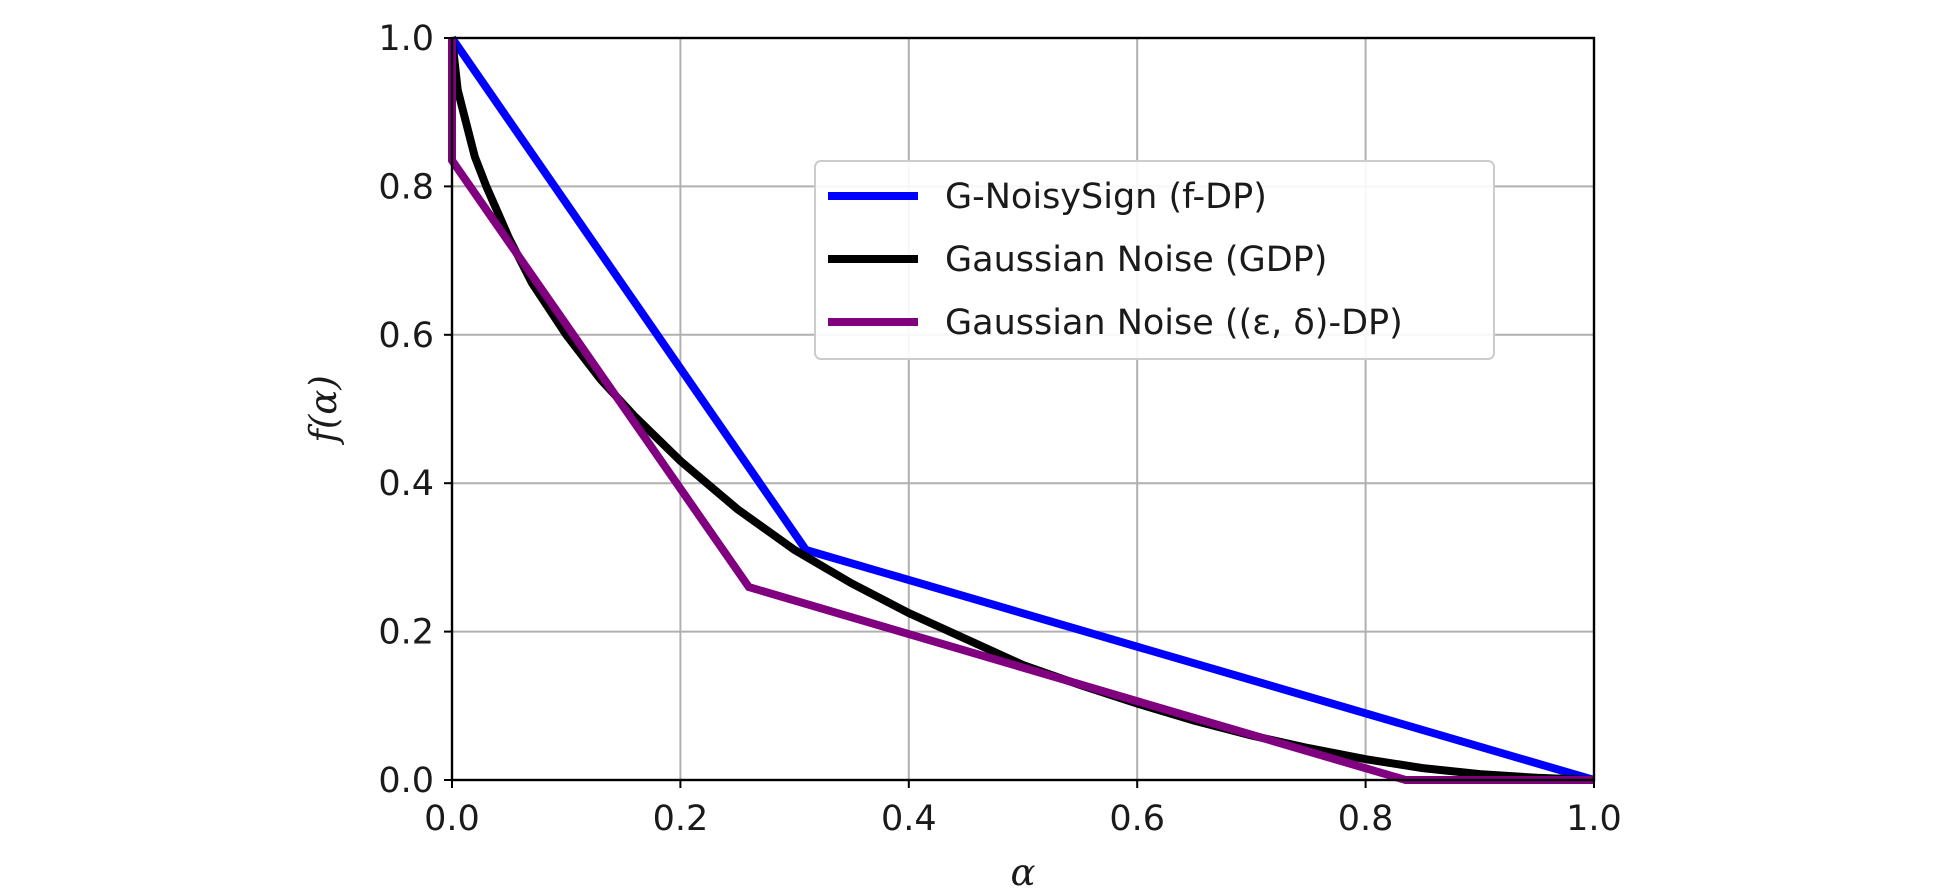 The width and height of the screenshot is (1948, 892). What do you see at coordinates (1594, 819) in the screenshot?
I see `x-tick-label: 1.0` at bounding box center [1594, 819].